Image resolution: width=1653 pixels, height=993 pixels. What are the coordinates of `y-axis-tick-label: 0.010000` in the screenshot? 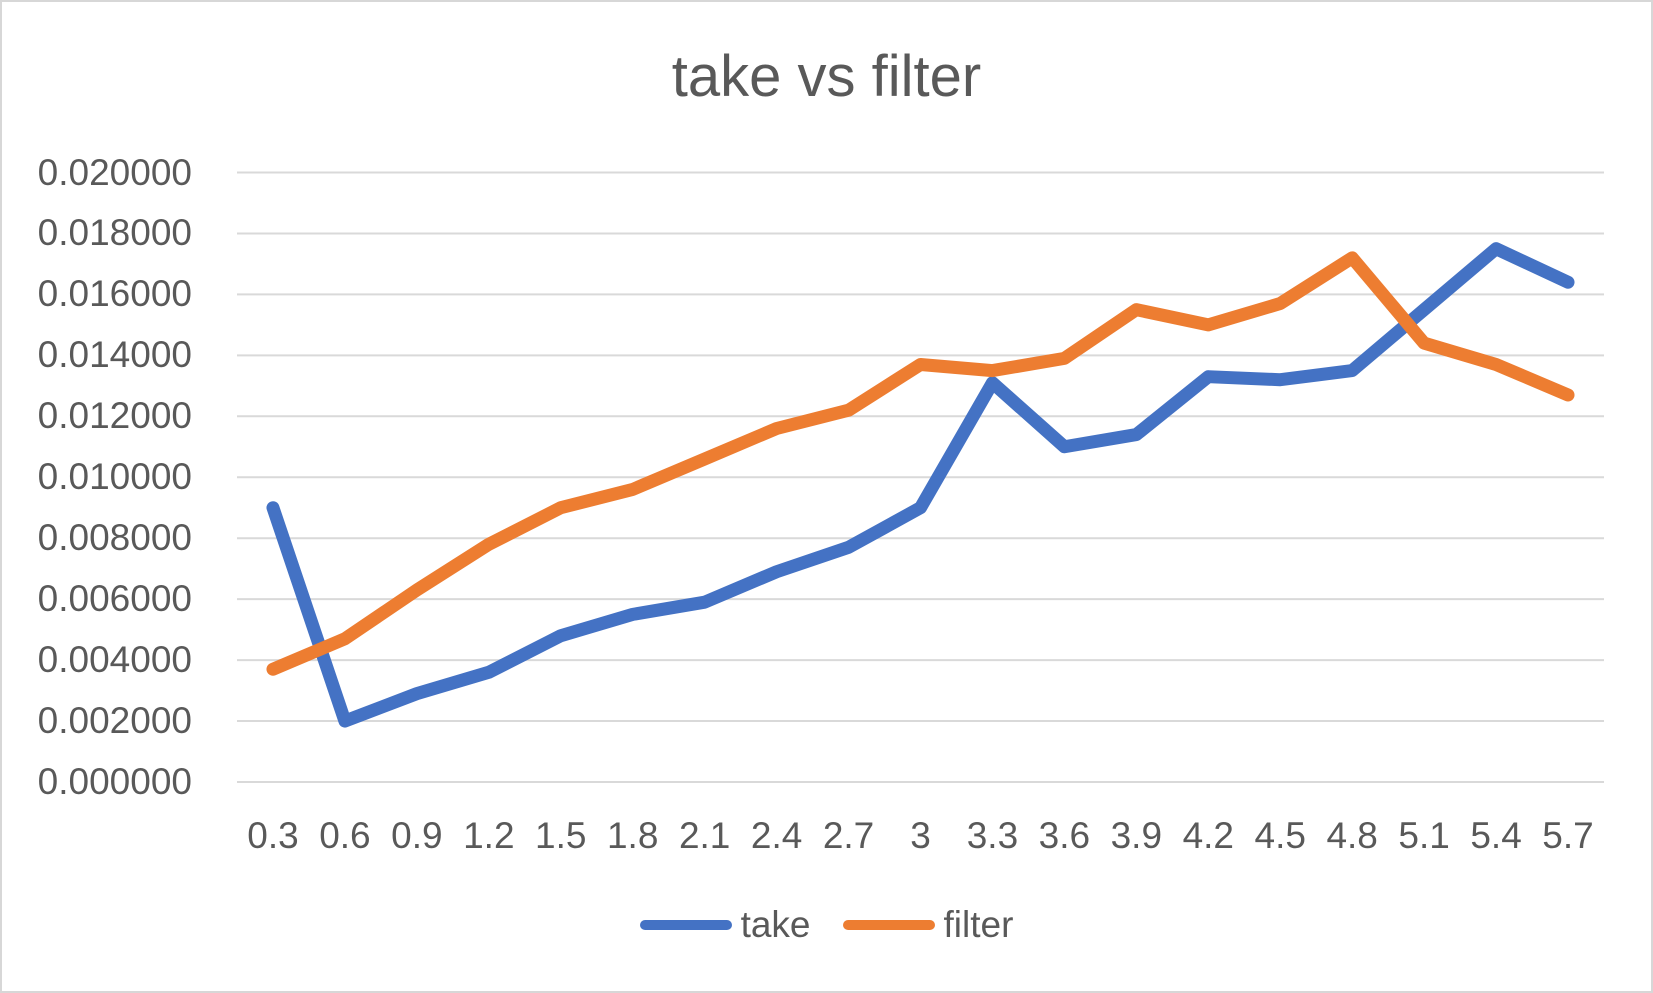 It's located at (114, 477).